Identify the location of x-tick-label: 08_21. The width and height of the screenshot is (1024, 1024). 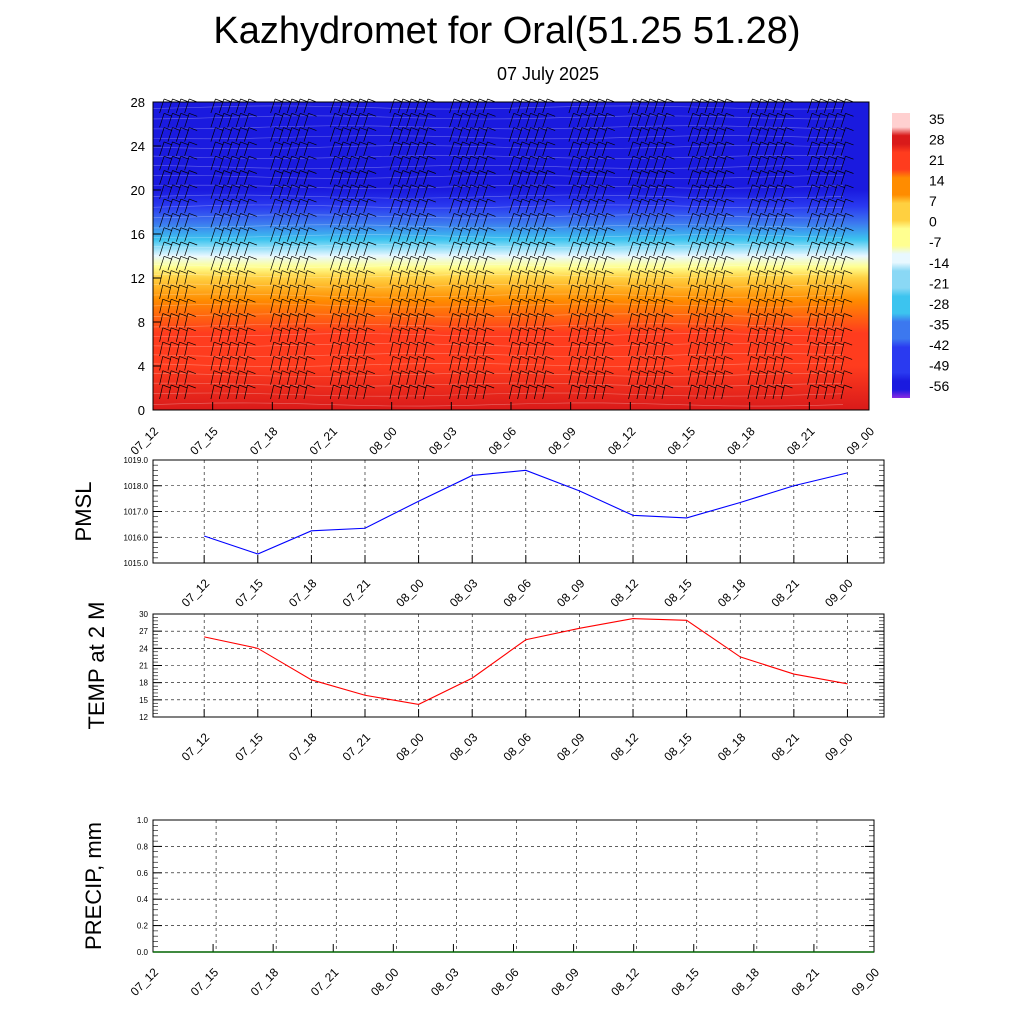
(785, 747).